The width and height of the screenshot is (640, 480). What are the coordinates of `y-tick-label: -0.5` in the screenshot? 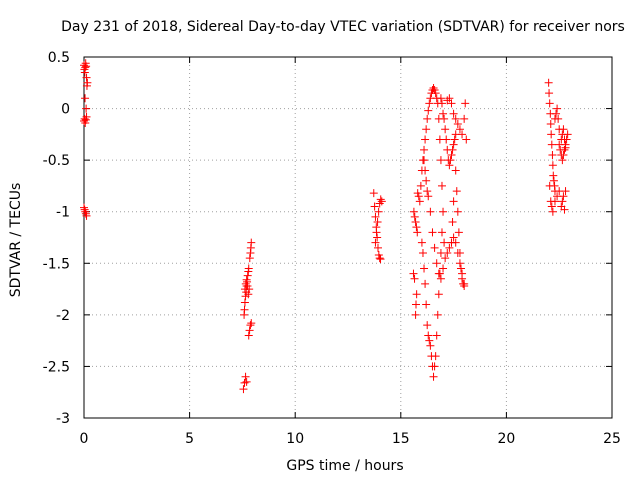 It's located at (56, 161).